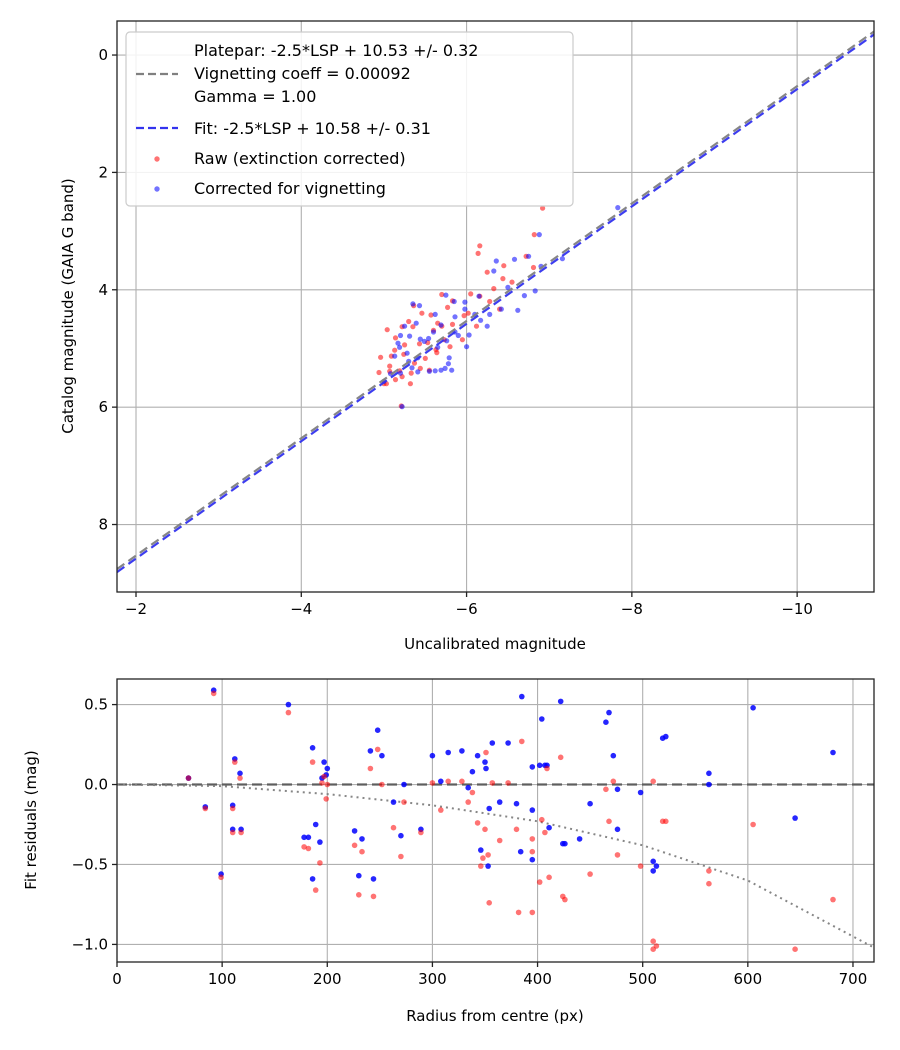 This screenshot has width=900, height=1050. Describe the element at coordinates (495, 644) in the screenshot. I see `top-x-axis-label: Uncalibrated magnitude` at that location.